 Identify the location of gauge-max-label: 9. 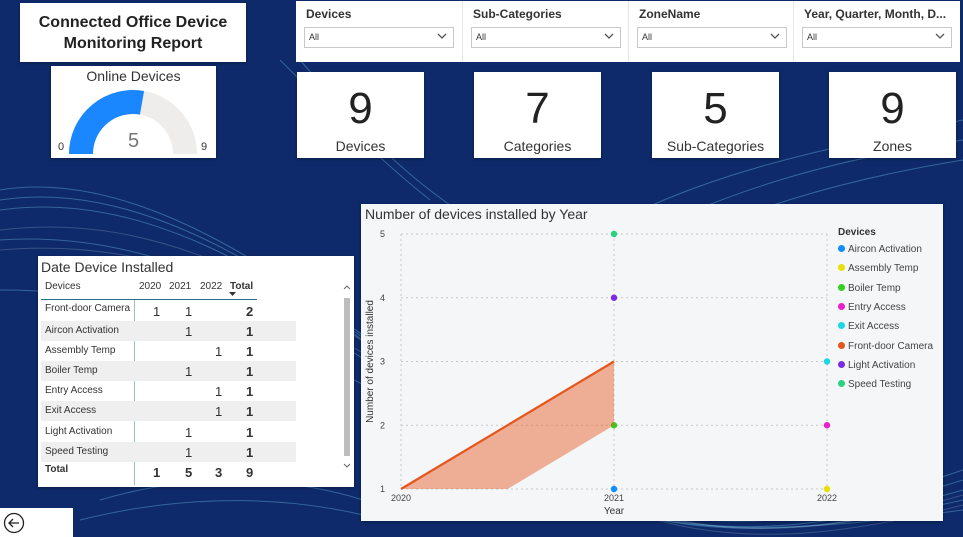
(204, 147).